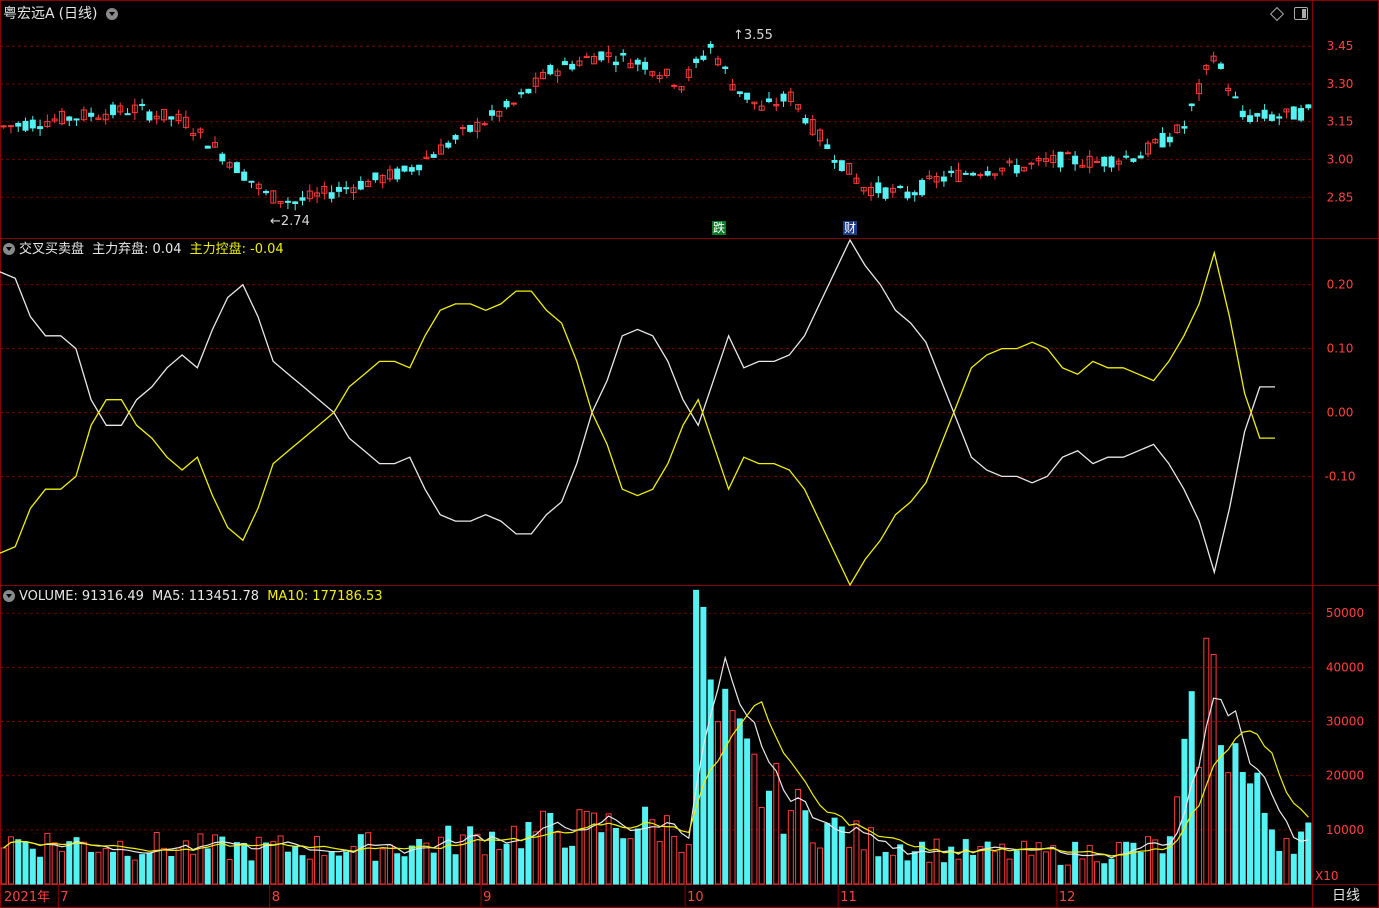 The height and width of the screenshot is (908, 1379). Describe the element at coordinates (850, 228) in the screenshot. I see `event-tag-finance: 财` at that location.